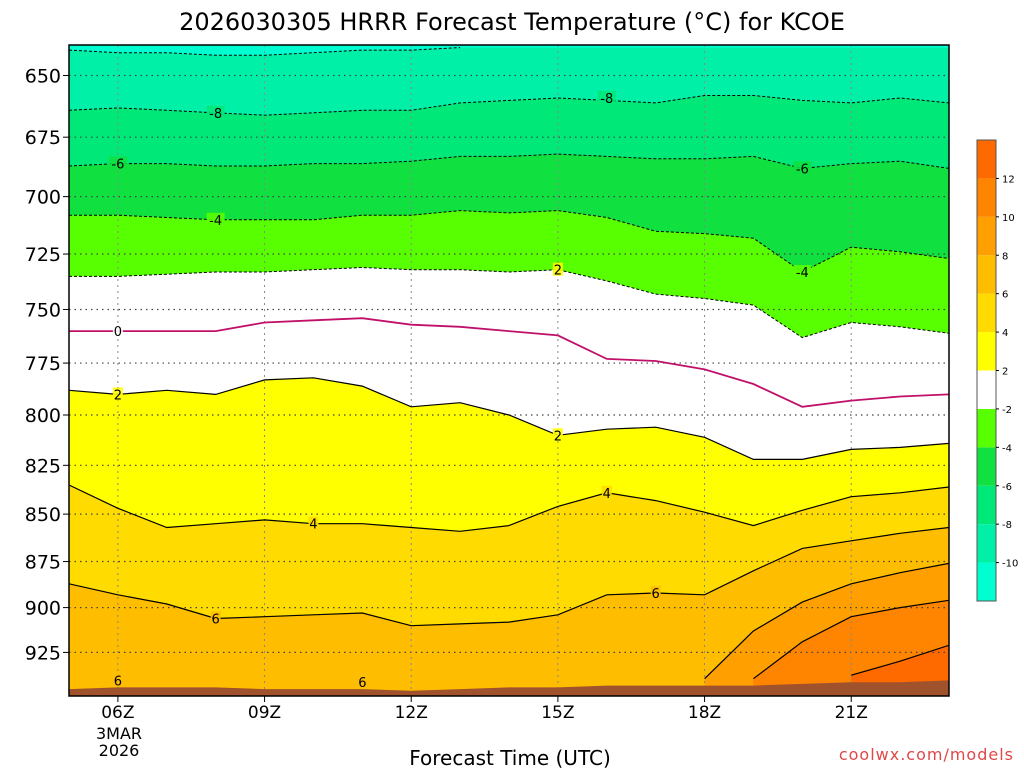  What do you see at coordinates (43, 255) in the screenshot?
I see `y-tick-label: 725` at bounding box center [43, 255].